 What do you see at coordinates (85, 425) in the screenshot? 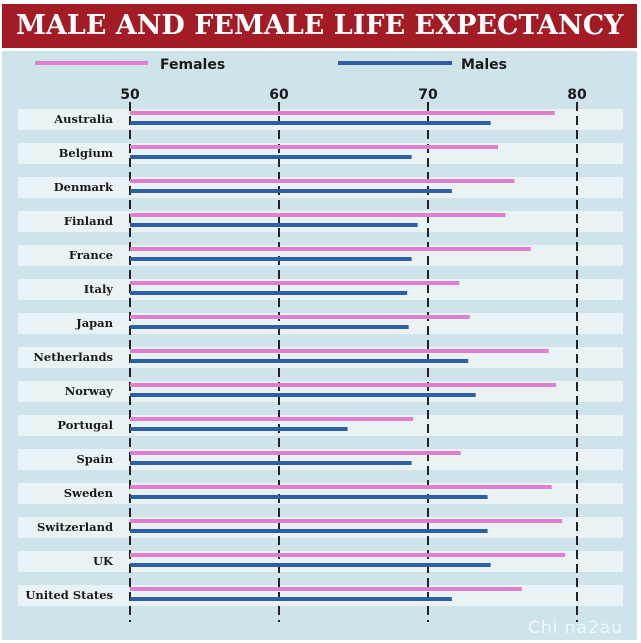
I see `category-label: Portugal` at bounding box center [85, 425].